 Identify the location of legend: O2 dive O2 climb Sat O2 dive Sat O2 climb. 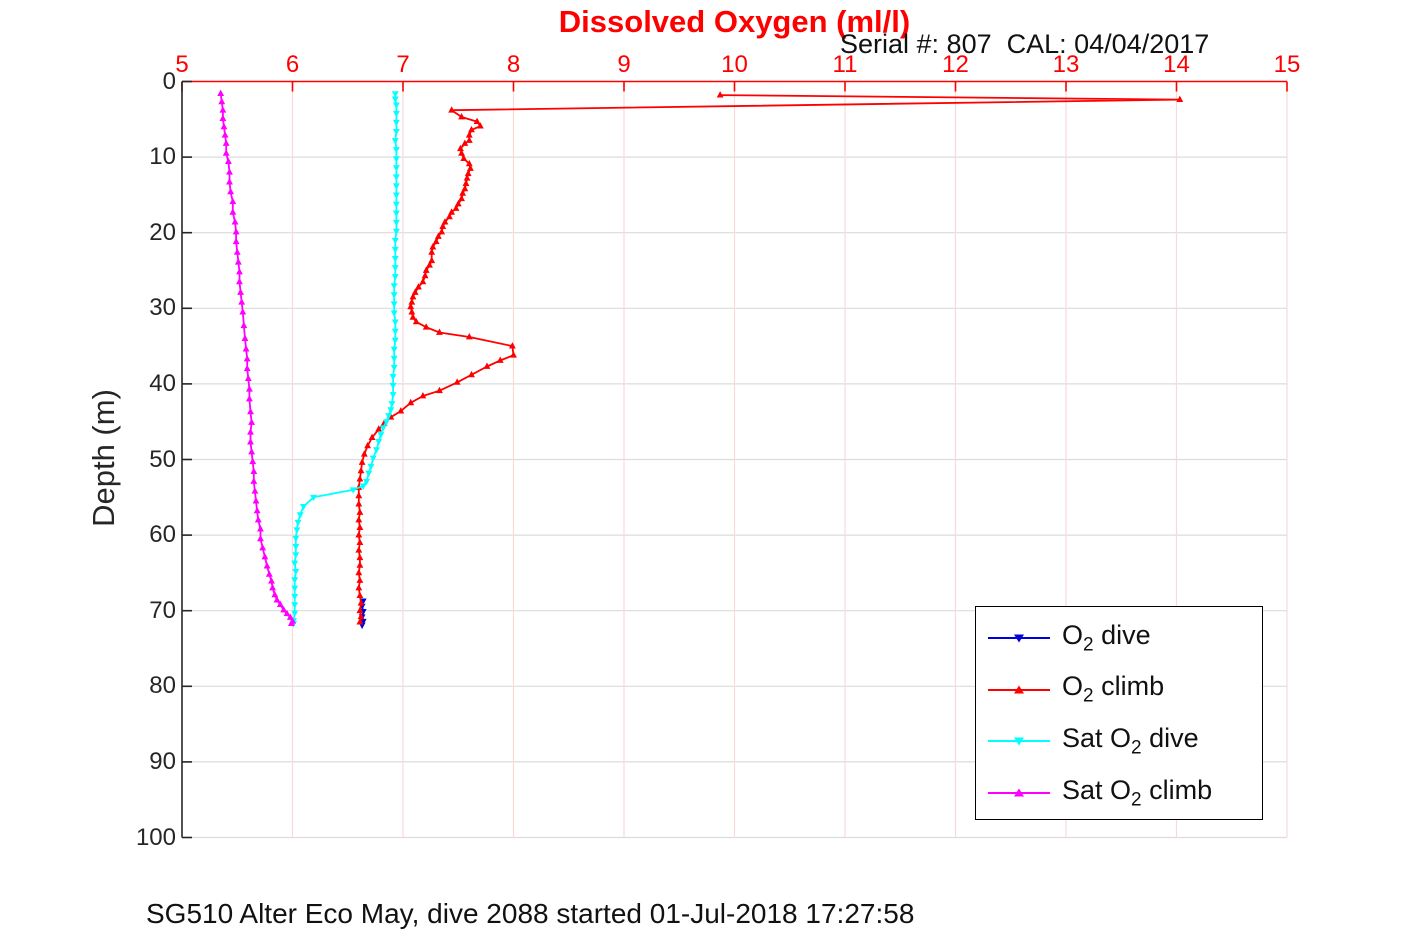
(1119, 713).